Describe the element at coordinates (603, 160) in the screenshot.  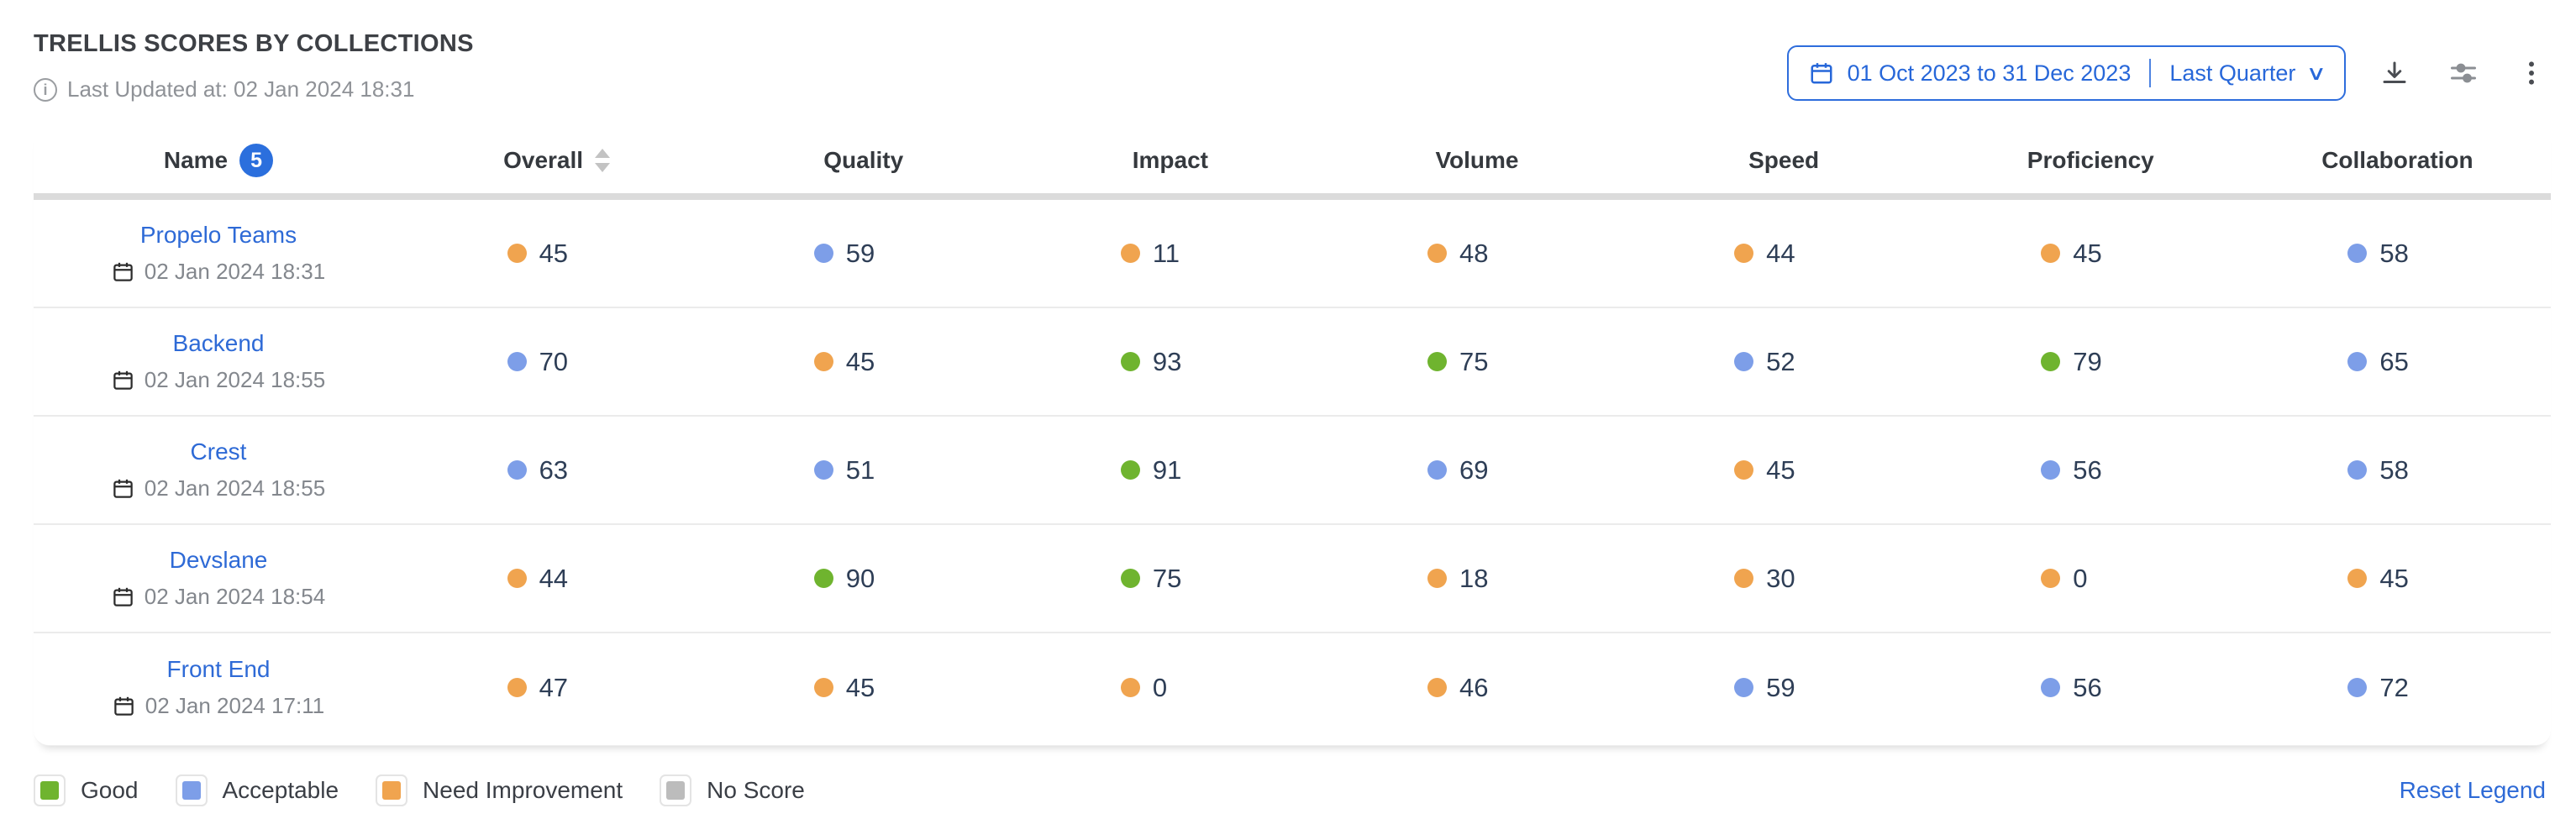
I see `sort-icon` at that location.